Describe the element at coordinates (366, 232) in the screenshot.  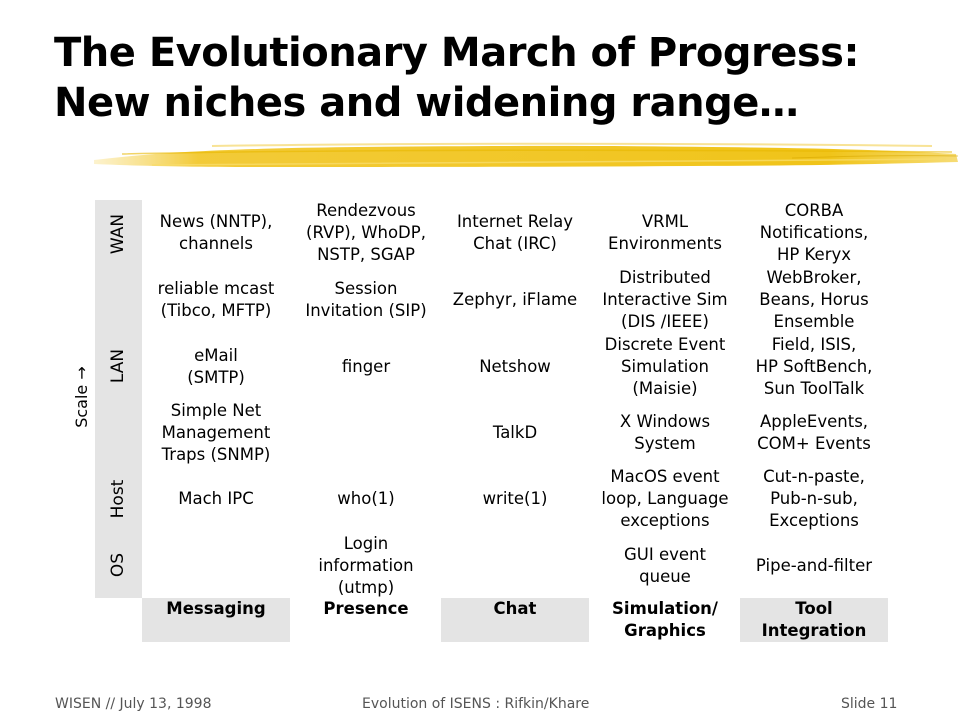
I see `table-cell: Rendezvous (RVP), WhoDP, NSTP, SGAP` at that location.